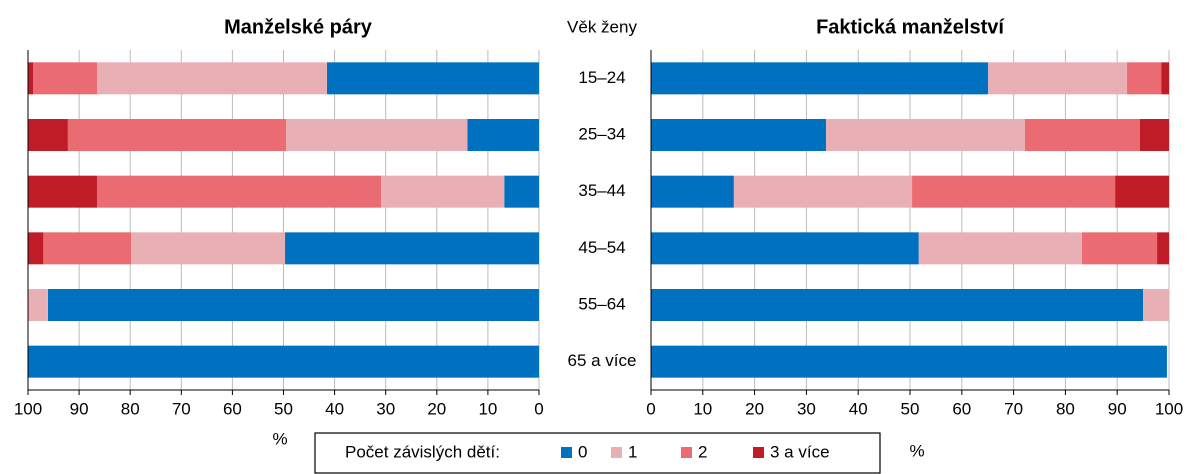 The width and height of the screenshot is (1189, 474). I want to click on category-label: 65 a více, so click(602, 360).